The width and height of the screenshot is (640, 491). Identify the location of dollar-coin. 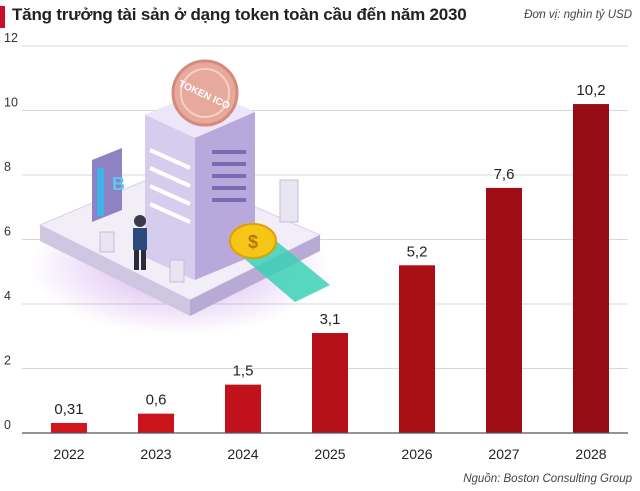
(253, 241).